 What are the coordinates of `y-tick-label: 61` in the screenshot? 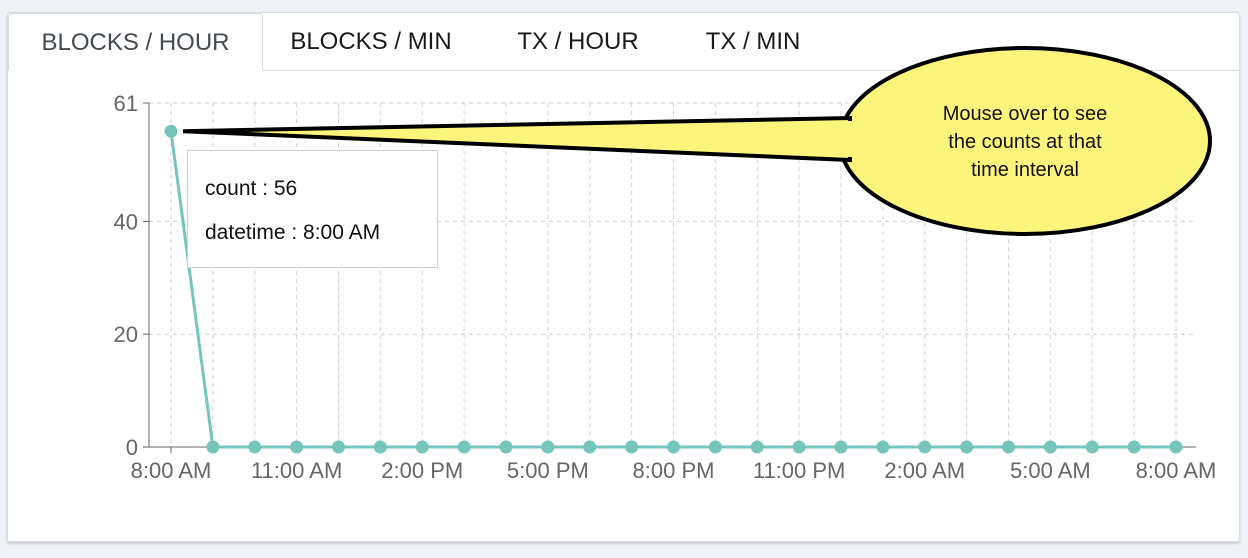 It's located at (126, 103).